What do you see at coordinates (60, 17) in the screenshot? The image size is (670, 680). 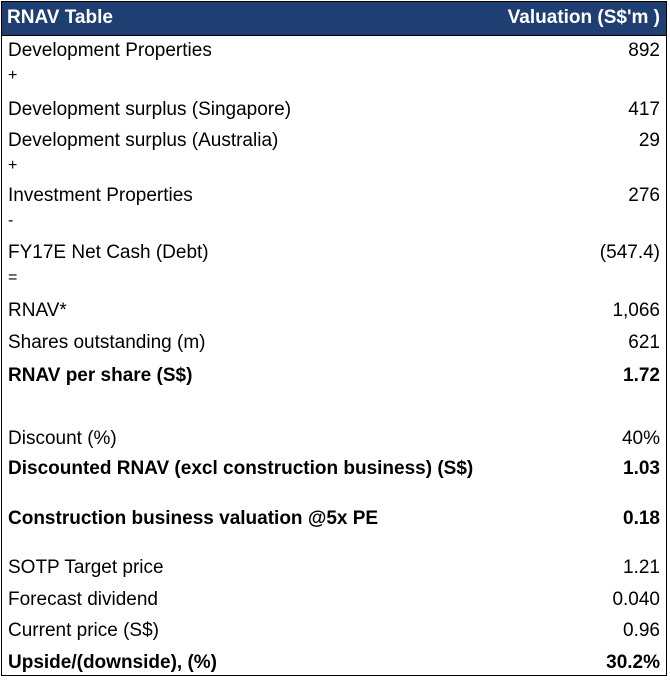 I see `table-title: RNAV Table` at bounding box center [60, 17].